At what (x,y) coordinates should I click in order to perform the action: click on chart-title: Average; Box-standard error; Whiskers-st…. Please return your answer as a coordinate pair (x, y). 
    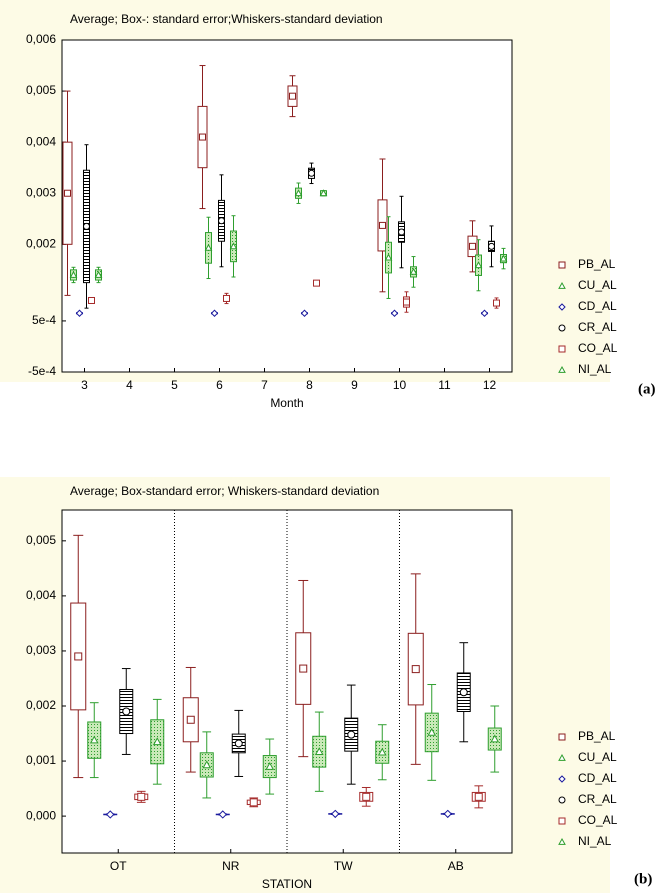
    Looking at the image, I should click on (224, 491).